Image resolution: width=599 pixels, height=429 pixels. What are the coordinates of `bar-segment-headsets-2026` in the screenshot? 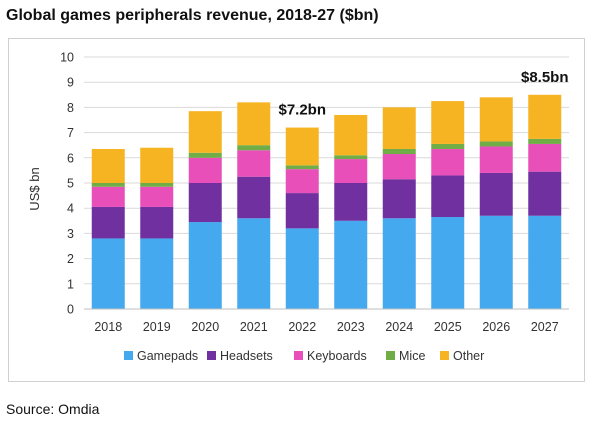 It's located at (496, 194).